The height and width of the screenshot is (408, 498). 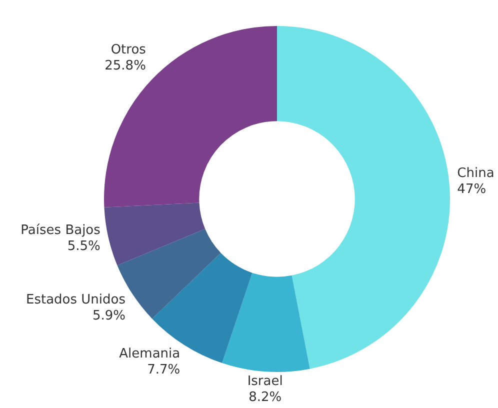 What do you see at coordinates (83, 246) in the screenshot?
I see `data-label: 5.5%` at bounding box center [83, 246].